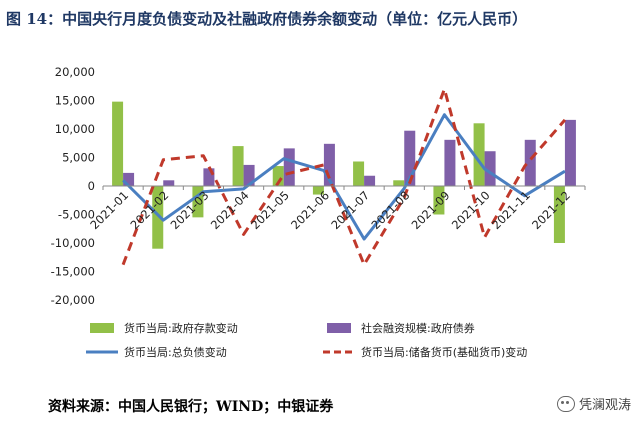 This screenshot has width=643, height=430. What do you see at coordinates (390, 210) in the screenshot?
I see `x-tick-label: 2021-08` at bounding box center [390, 210].